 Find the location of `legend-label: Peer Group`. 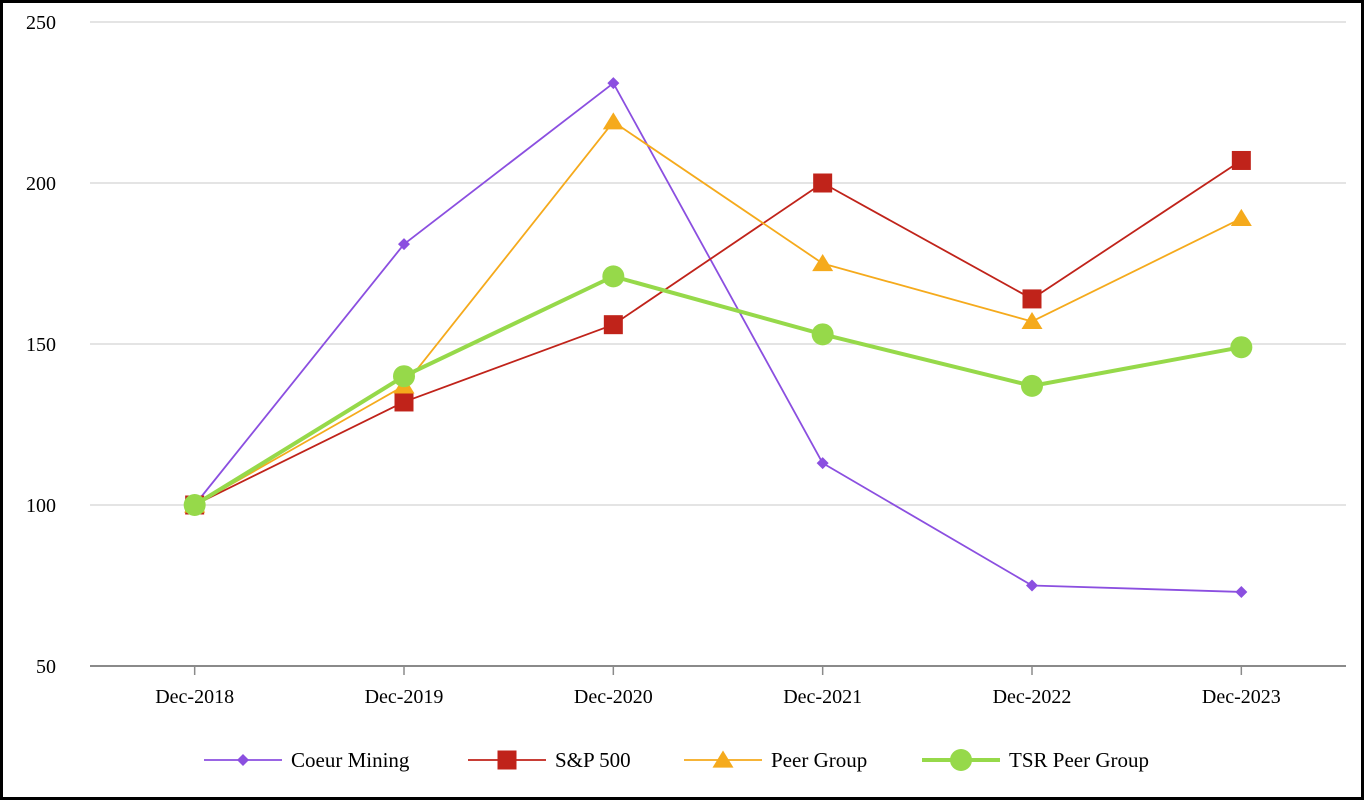

legend-label: Peer Group is located at coordinates (819, 760).